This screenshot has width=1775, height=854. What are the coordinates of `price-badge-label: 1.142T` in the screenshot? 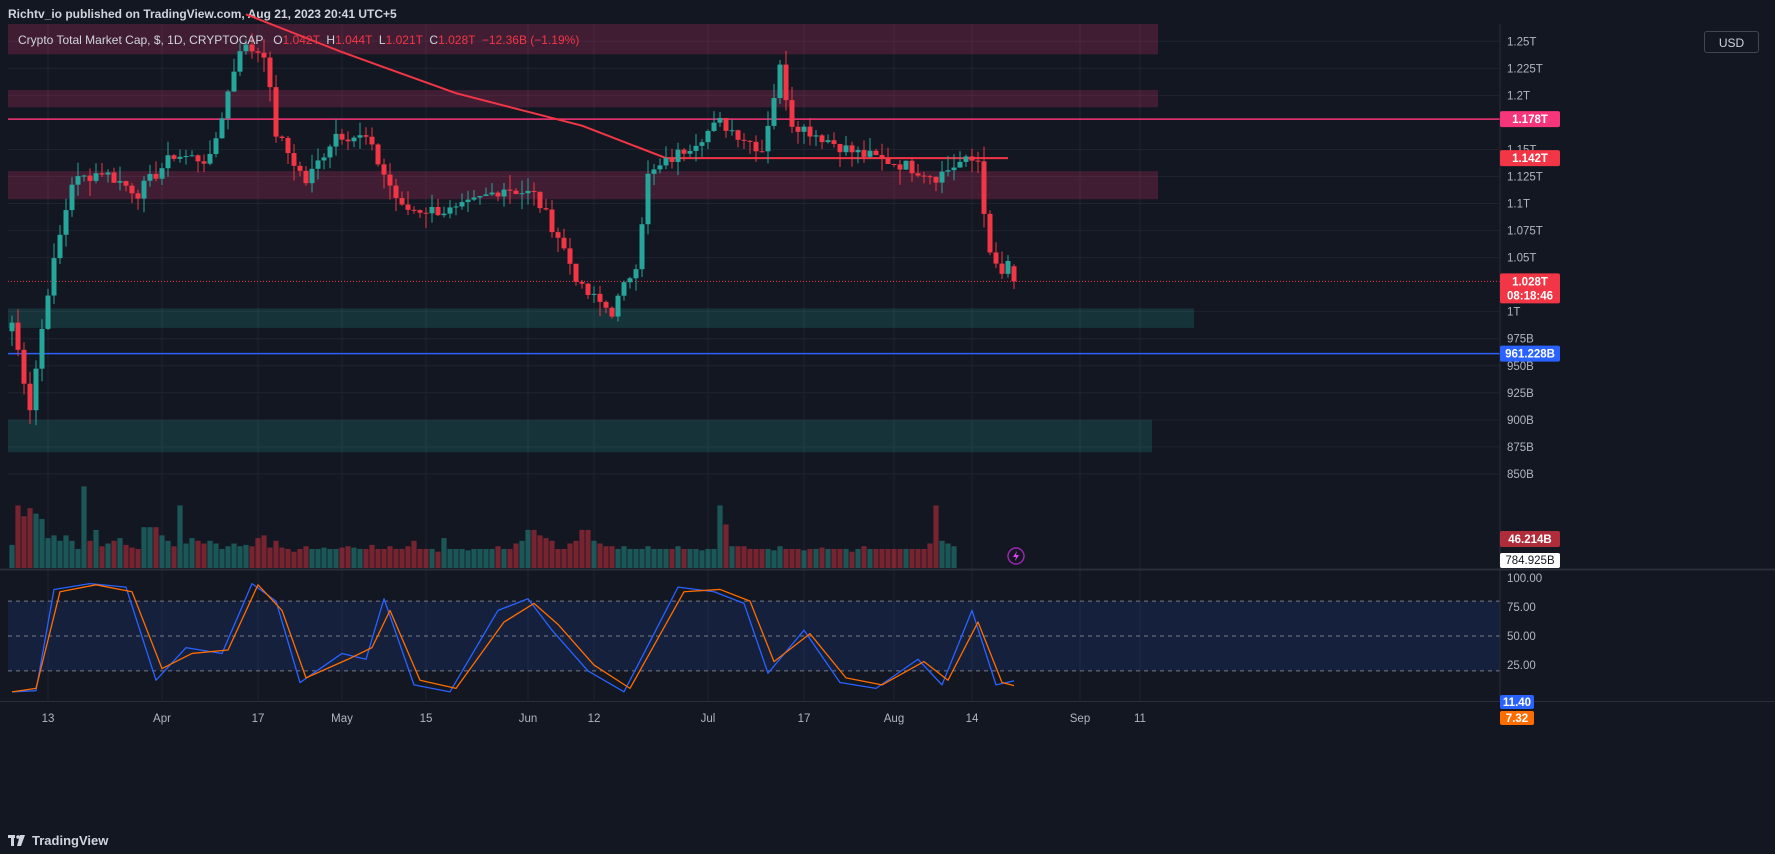 It's located at (1530, 159).